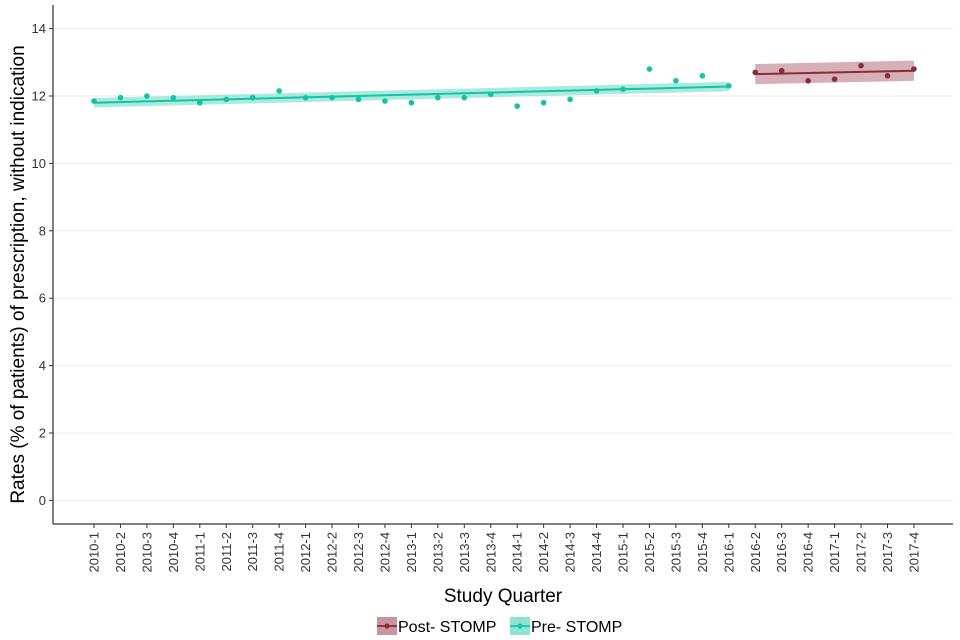  What do you see at coordinates (504, 85) in the screenshot?
I see `data-points` at bounding box center [504, 85].